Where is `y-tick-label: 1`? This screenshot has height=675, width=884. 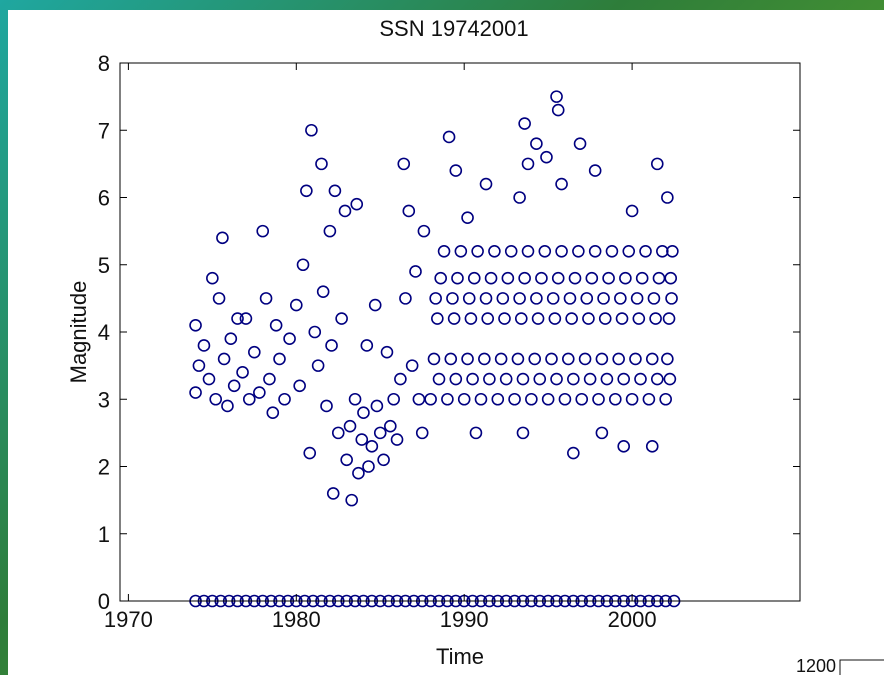 y-tick-label: 1 is located at coordinates (104, 534).